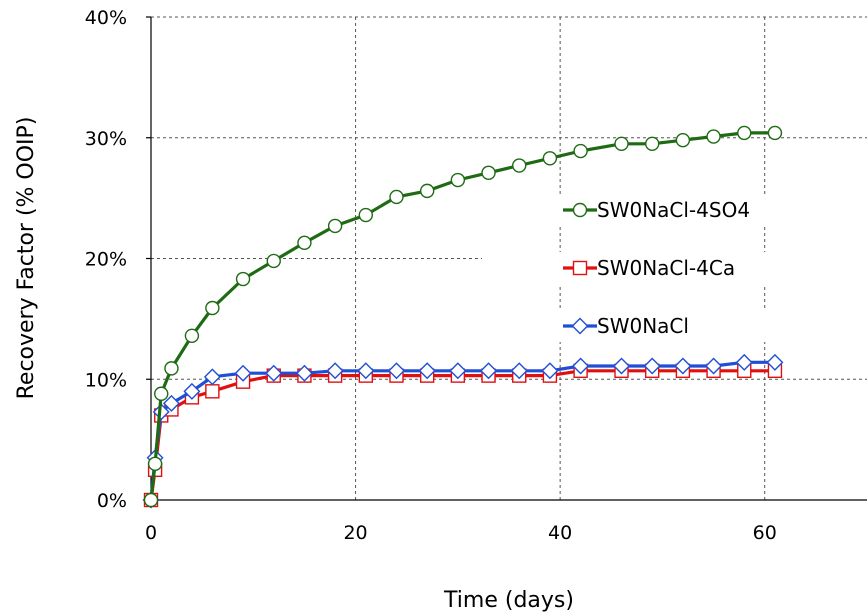  Describe the element at coordinates (106, 18) in the screenshot. I see `y-tick-label: 40%` at that location.